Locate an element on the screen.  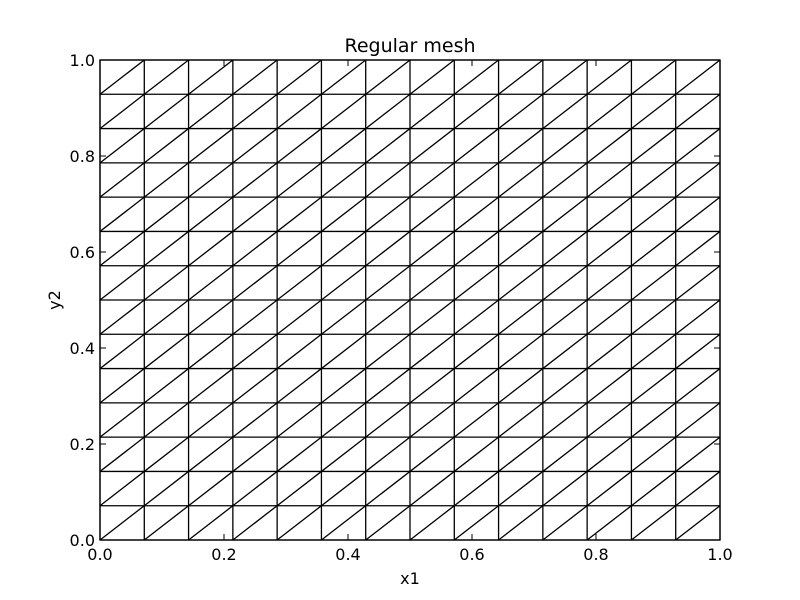
y-tick-label: 0.4 is located at coordinates (82, 348).